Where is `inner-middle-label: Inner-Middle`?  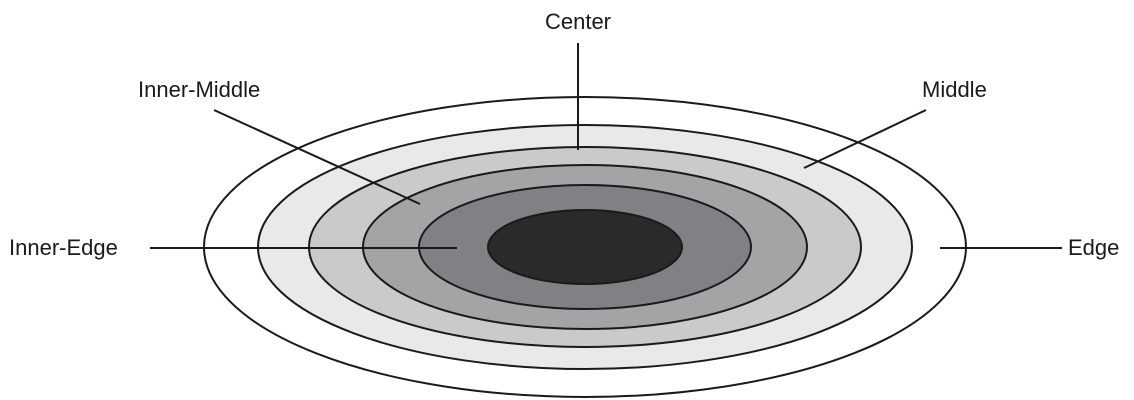
inner-middle-label: Inner-Middle is located at coordinates (199, 89).